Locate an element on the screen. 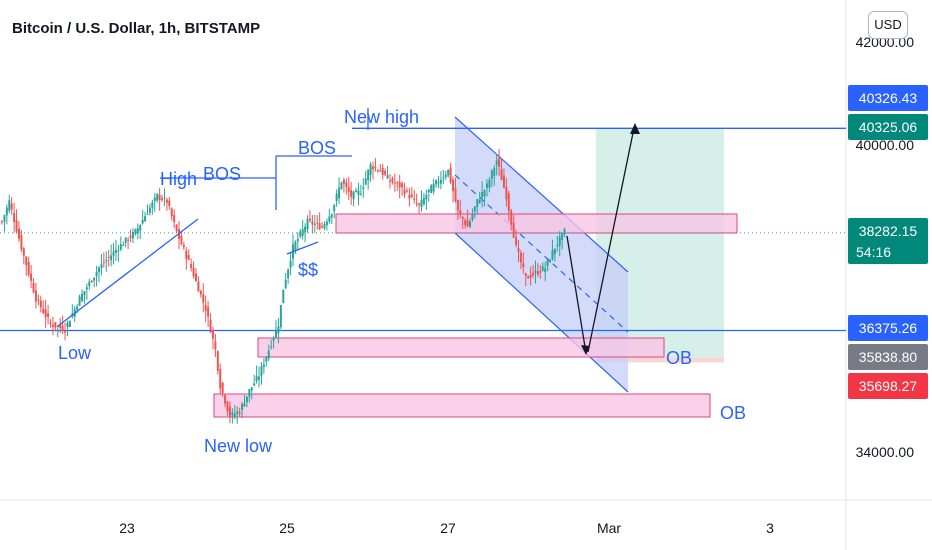 The width and height of the screenshot is (932, 550). channel-mid-line is located at coordinates (541, 253).